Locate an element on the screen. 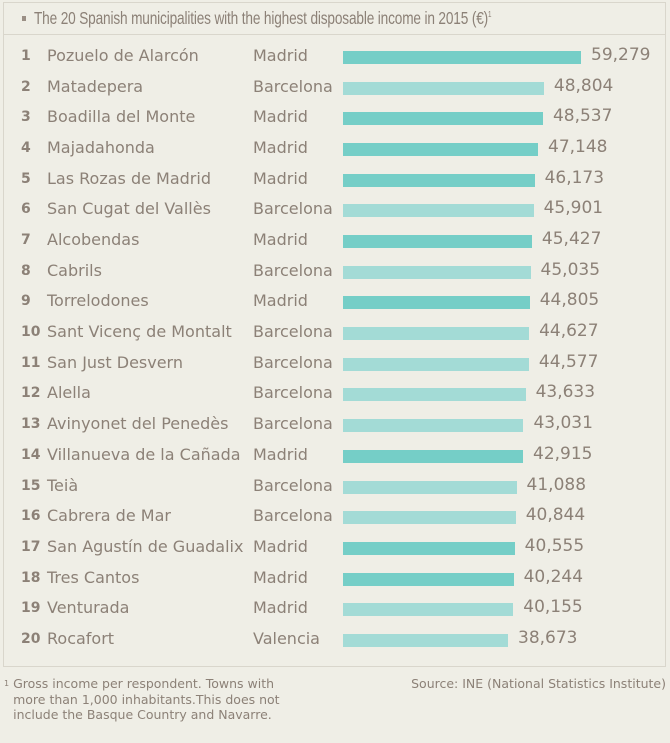 Image resolution: width=670 pixels, height=743 pixels. table-row: 14 Villanueva de la Cañada Madrid 42,915 is located at coordinates (335, 457).